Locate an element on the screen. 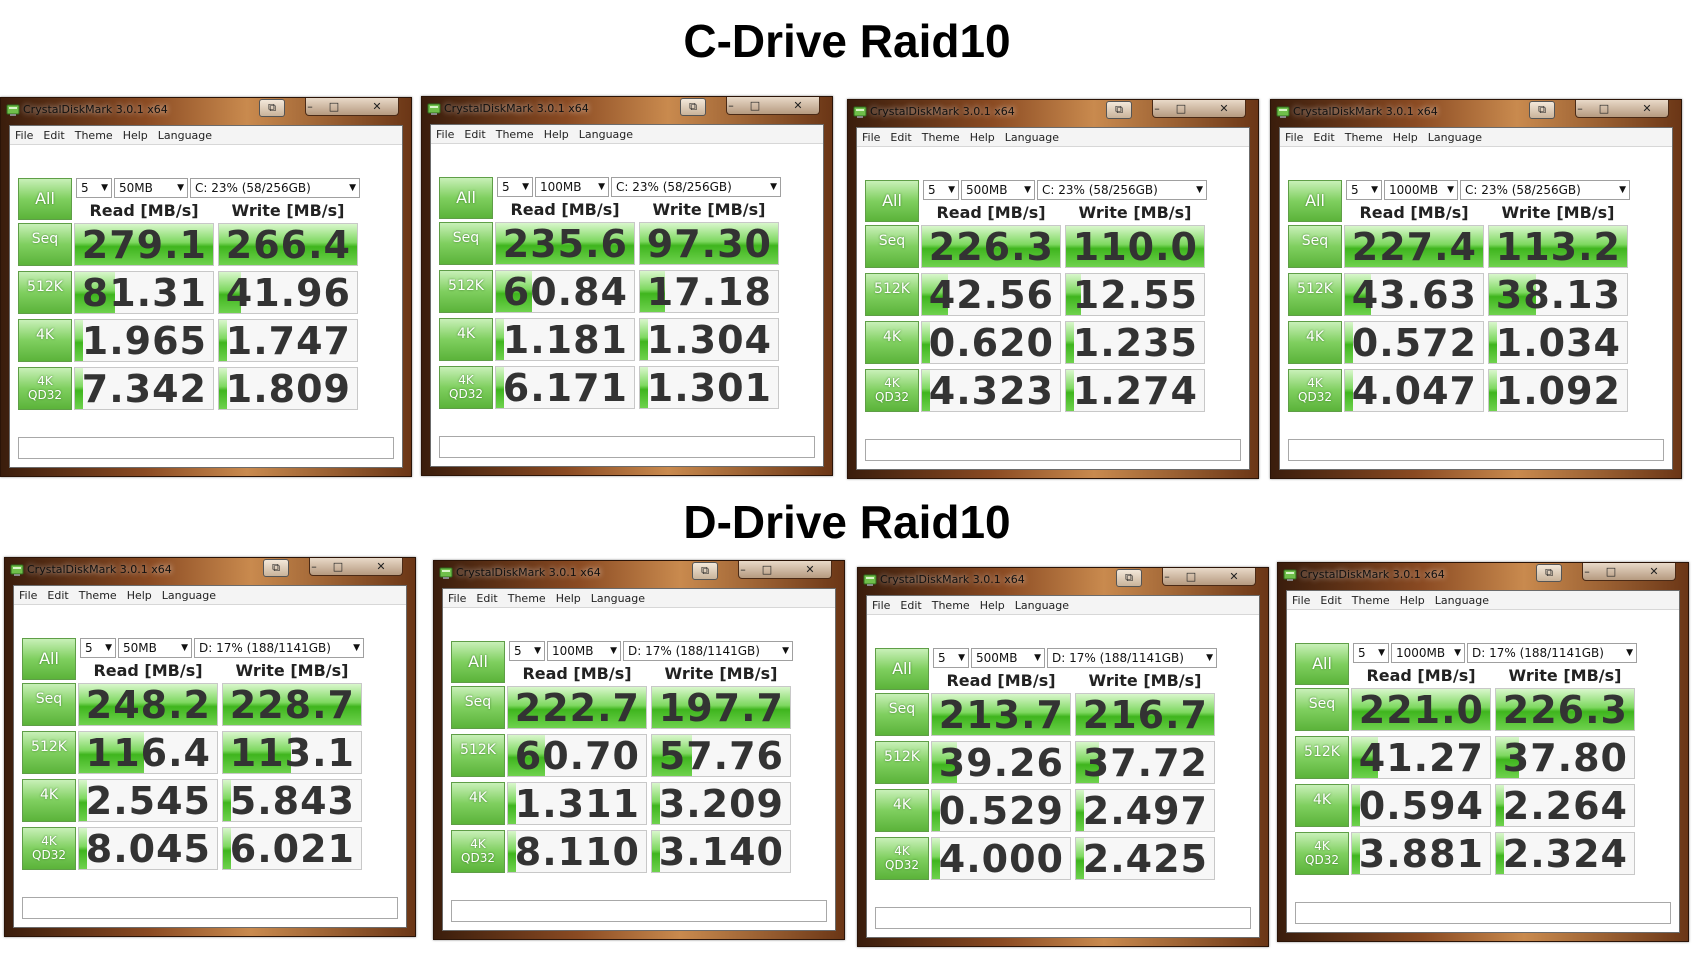 This screenshot has width=1694, height=955. test-size-select: 1000MB ▼ is located at coordinates (1421, 190).